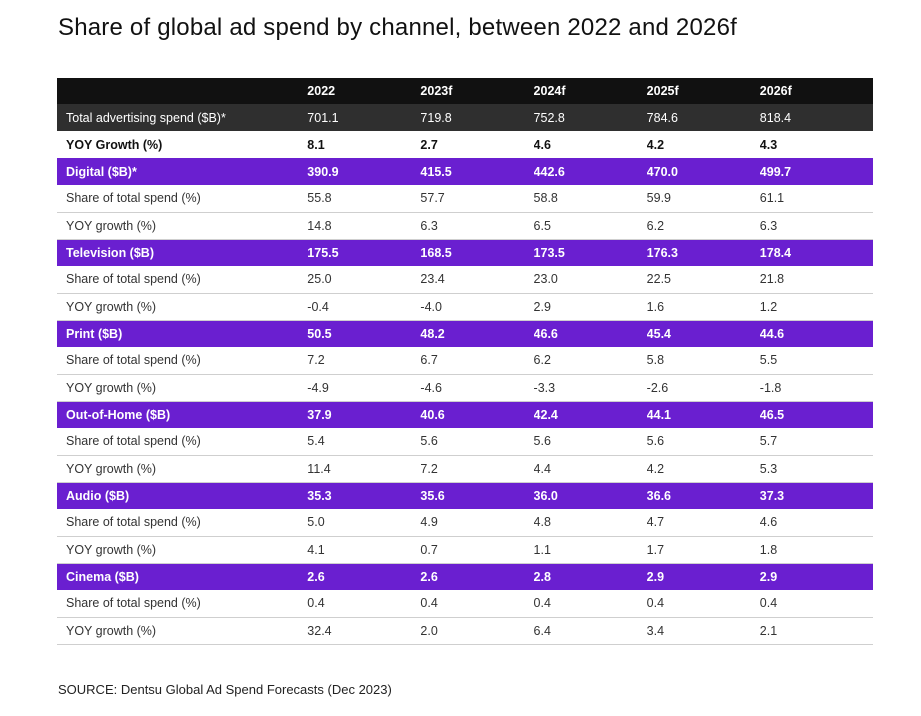 This screenshot has height=716, width=921. Describe the element at coordinates (364, 550) in the screenshot. I see `table-cell-value: 4.1` at that location.